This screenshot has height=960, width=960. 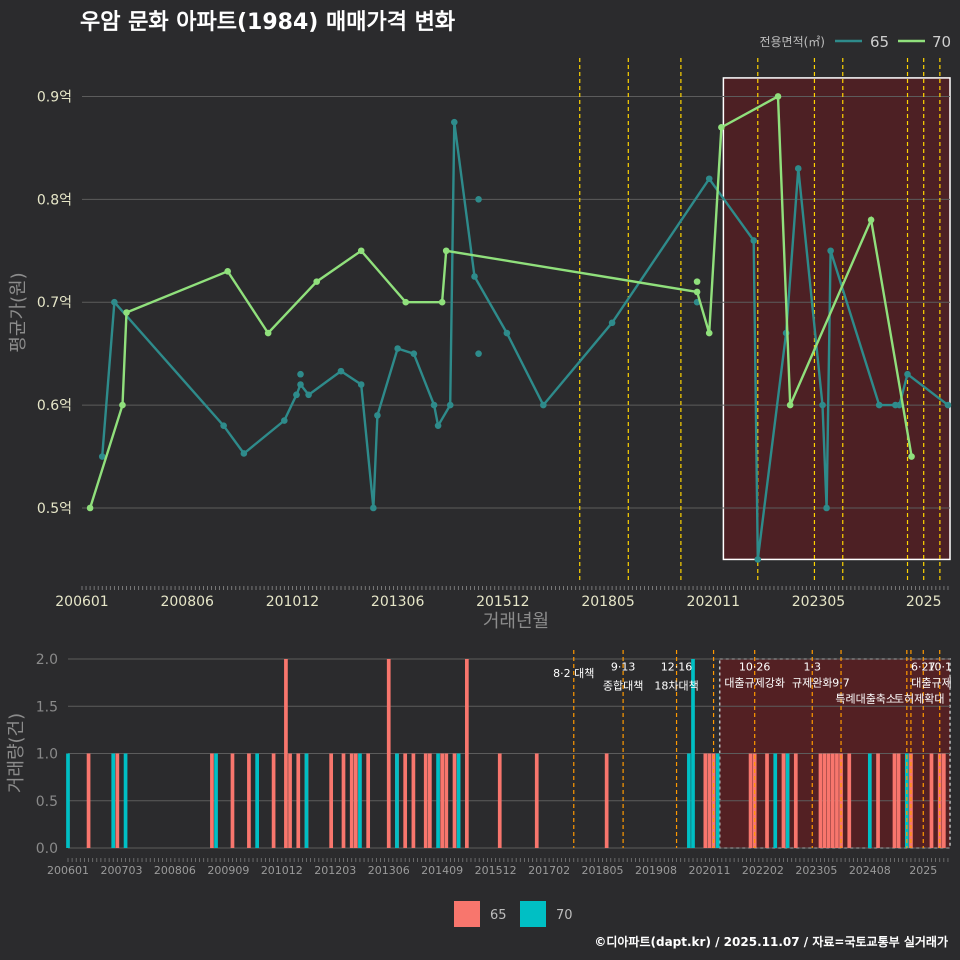 What do you see at coordinates (813, 667) in the screenshot?
I see `policy-annotation: 1·3` at bounding box center [813, 667].